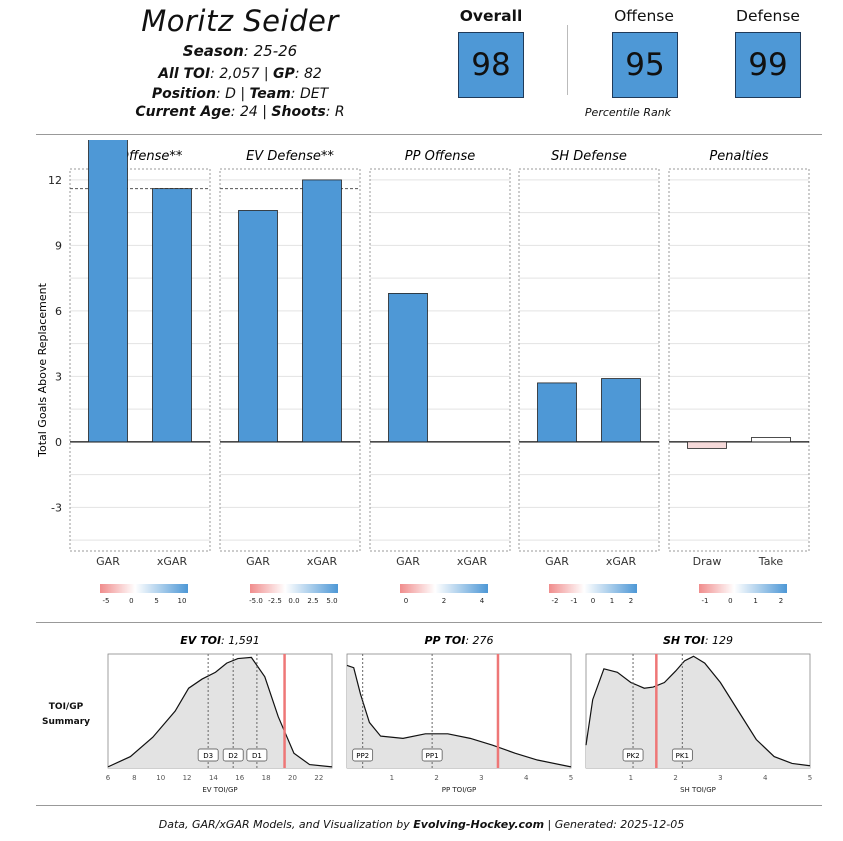 The height and width of the screenshot is (841, 843). Describe the element at coordinates (240, 51) in the screenshot. I see `season-line: Season: 25-26` at that location.